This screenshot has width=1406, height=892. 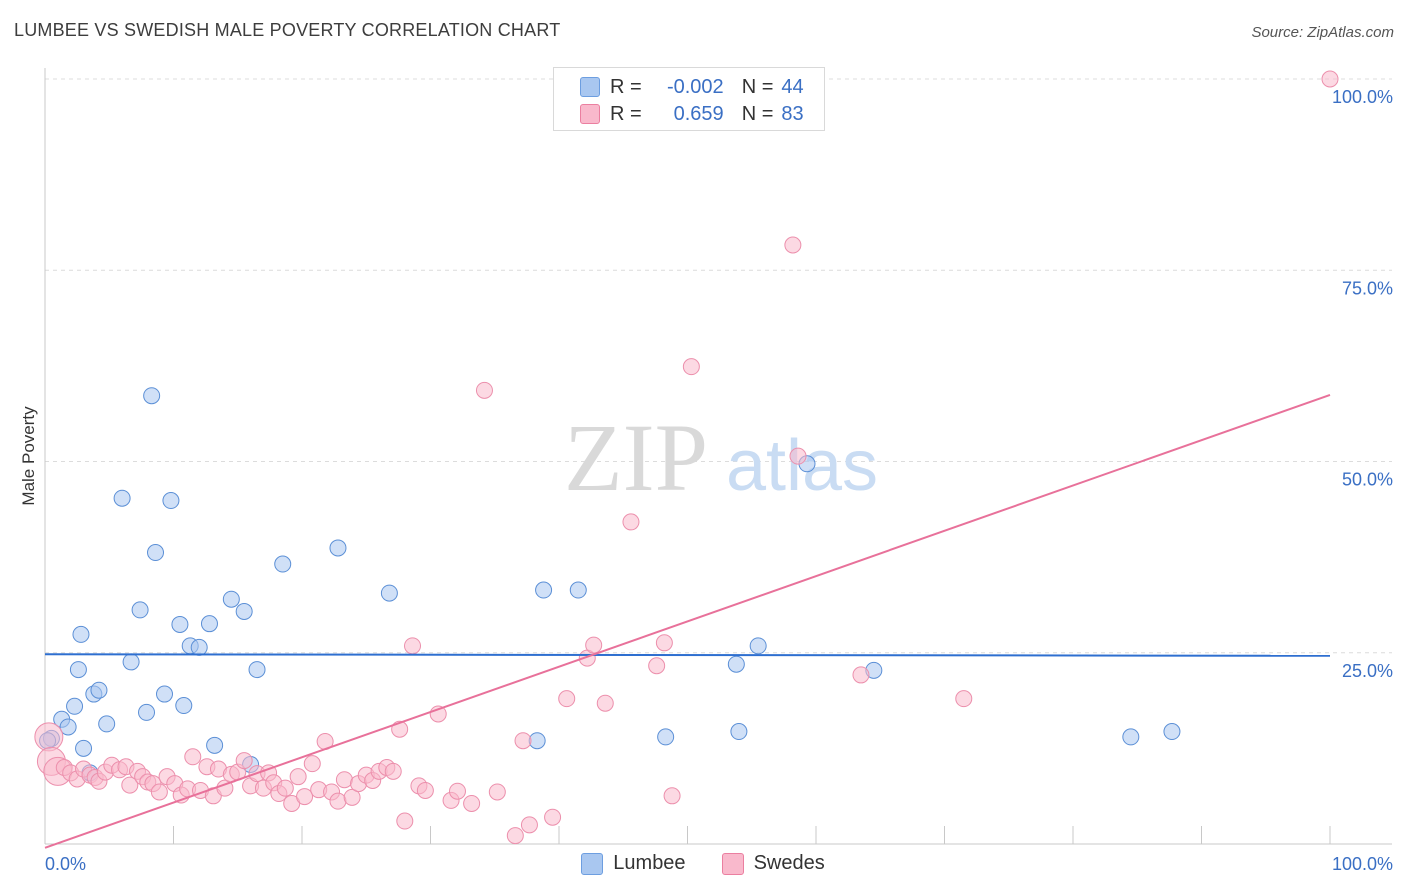 What do you see at coordinates (1367, 288) in the screenshot?
I see `y-tick-label: 75.0%` at bounding box center [1367, 288].